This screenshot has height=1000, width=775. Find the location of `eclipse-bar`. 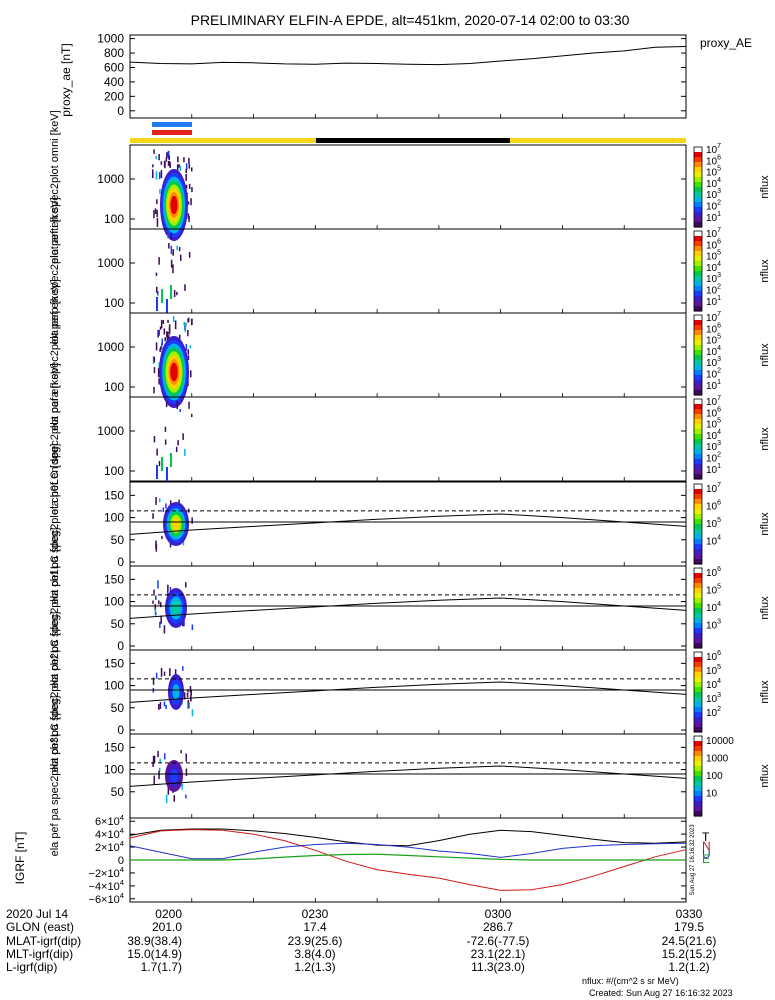

eclipse-bar is located at coordinates (413, 140).